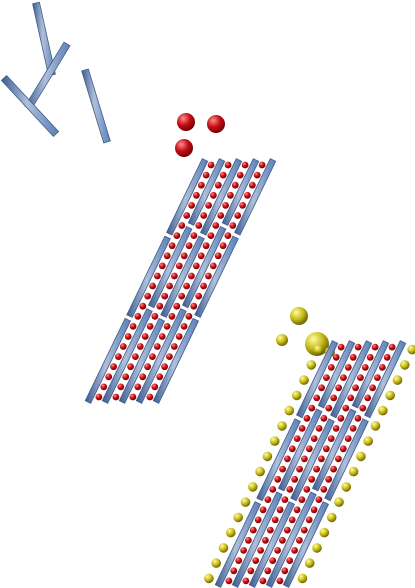 The width and height of the screenshot is (415, 588). I want to click on free-yellow-ion, so click(299, 316).